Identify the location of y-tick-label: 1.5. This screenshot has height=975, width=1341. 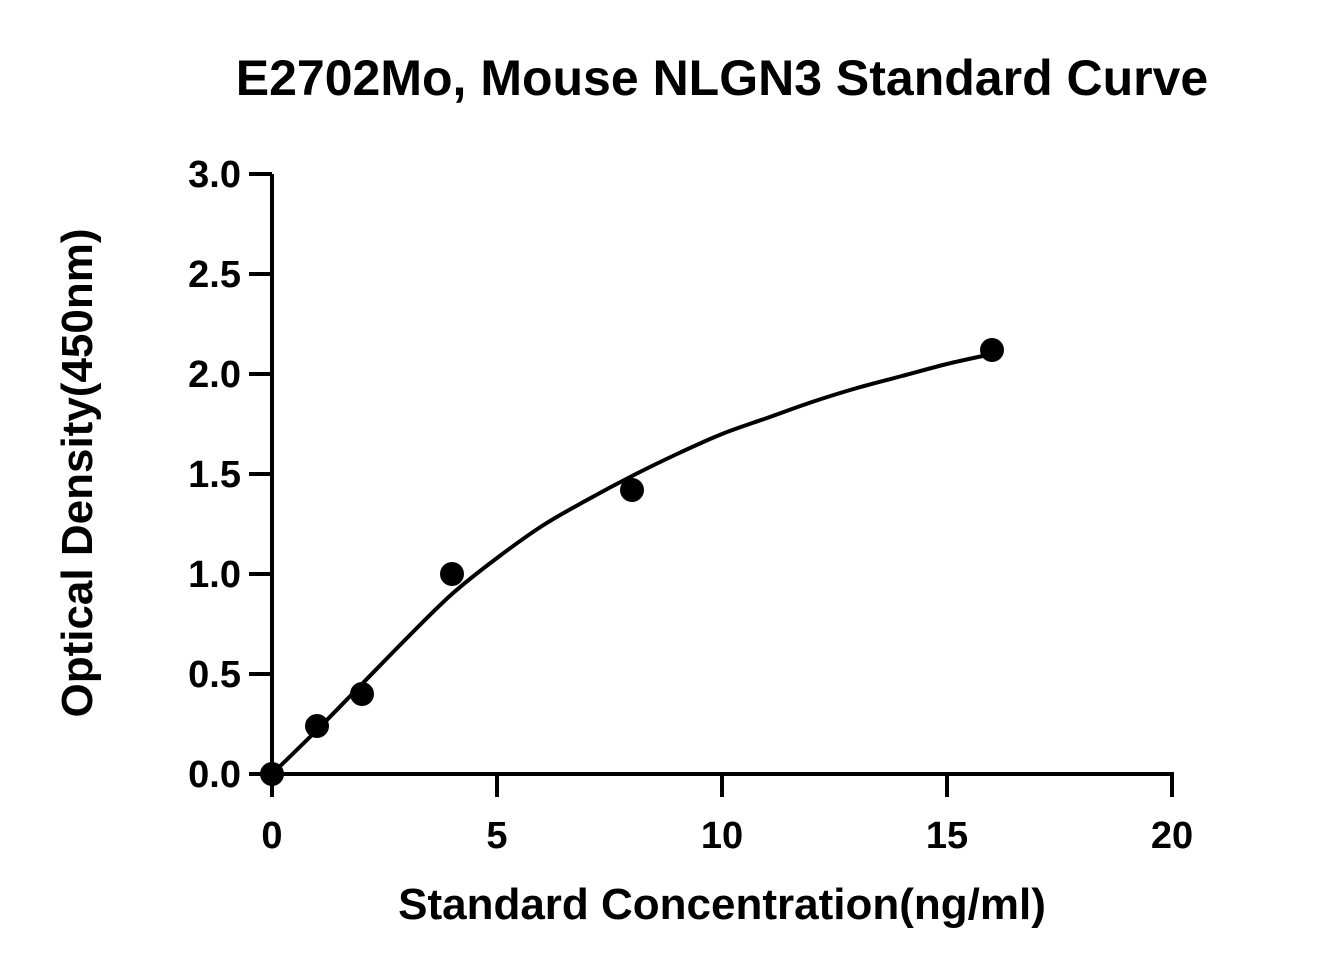
(214, 475).